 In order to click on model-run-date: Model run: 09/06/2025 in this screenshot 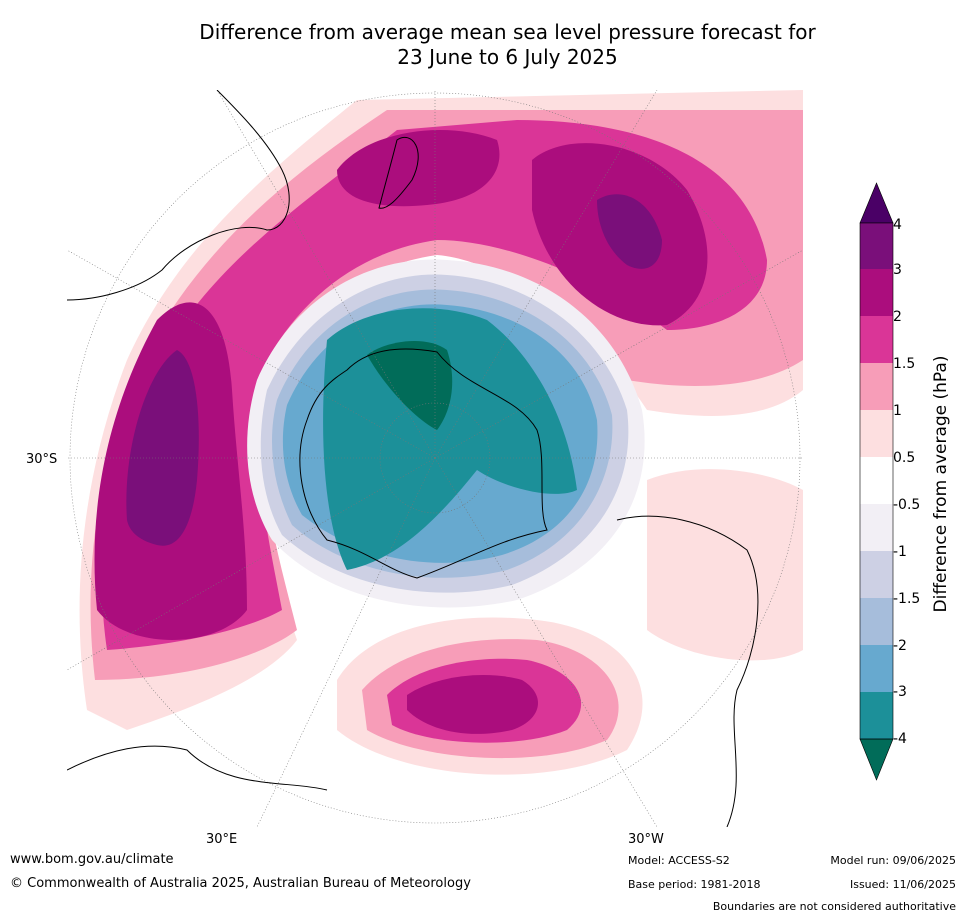, I will do `click(893, 860)`.